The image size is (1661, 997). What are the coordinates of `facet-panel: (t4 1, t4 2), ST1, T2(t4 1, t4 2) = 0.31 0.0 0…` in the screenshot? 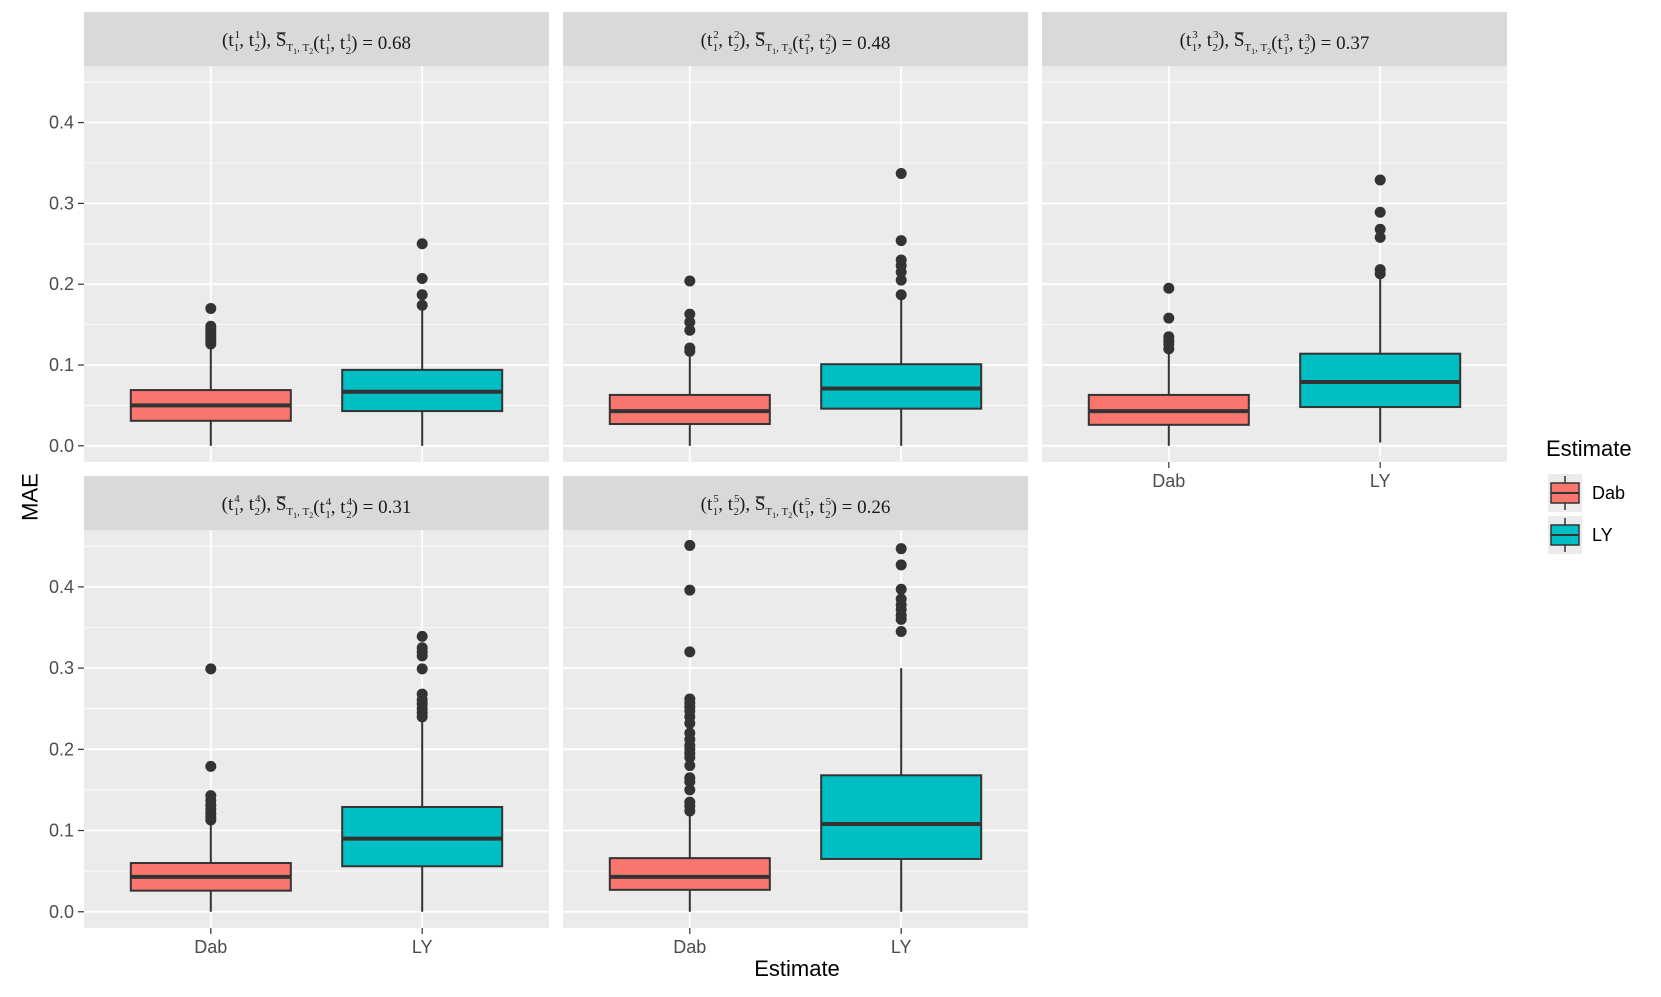 It's located at (299, 716).